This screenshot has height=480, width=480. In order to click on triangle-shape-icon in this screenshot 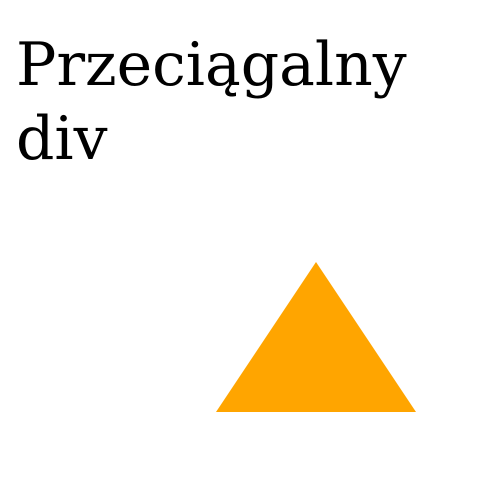, I will do `click(316, 337)`.